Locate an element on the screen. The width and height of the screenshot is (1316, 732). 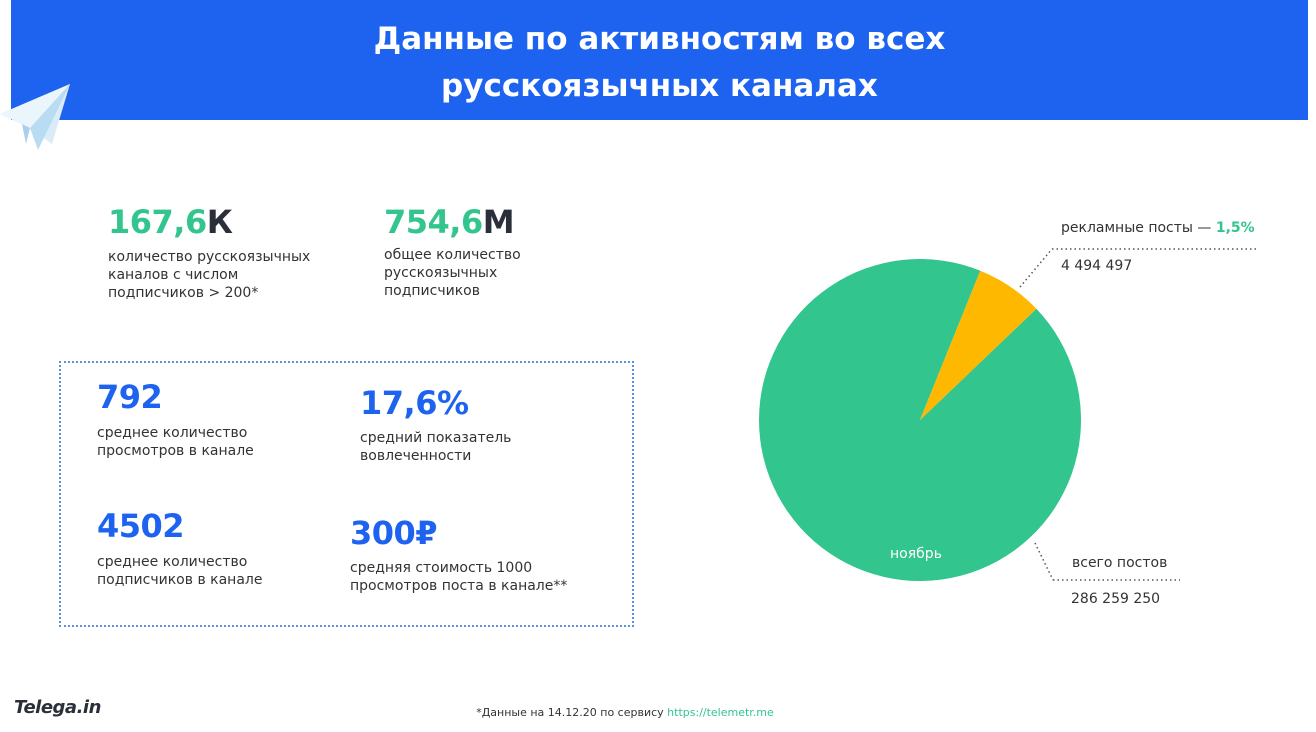
telega-logo: Telega.in is located at coordinates (57, 707).